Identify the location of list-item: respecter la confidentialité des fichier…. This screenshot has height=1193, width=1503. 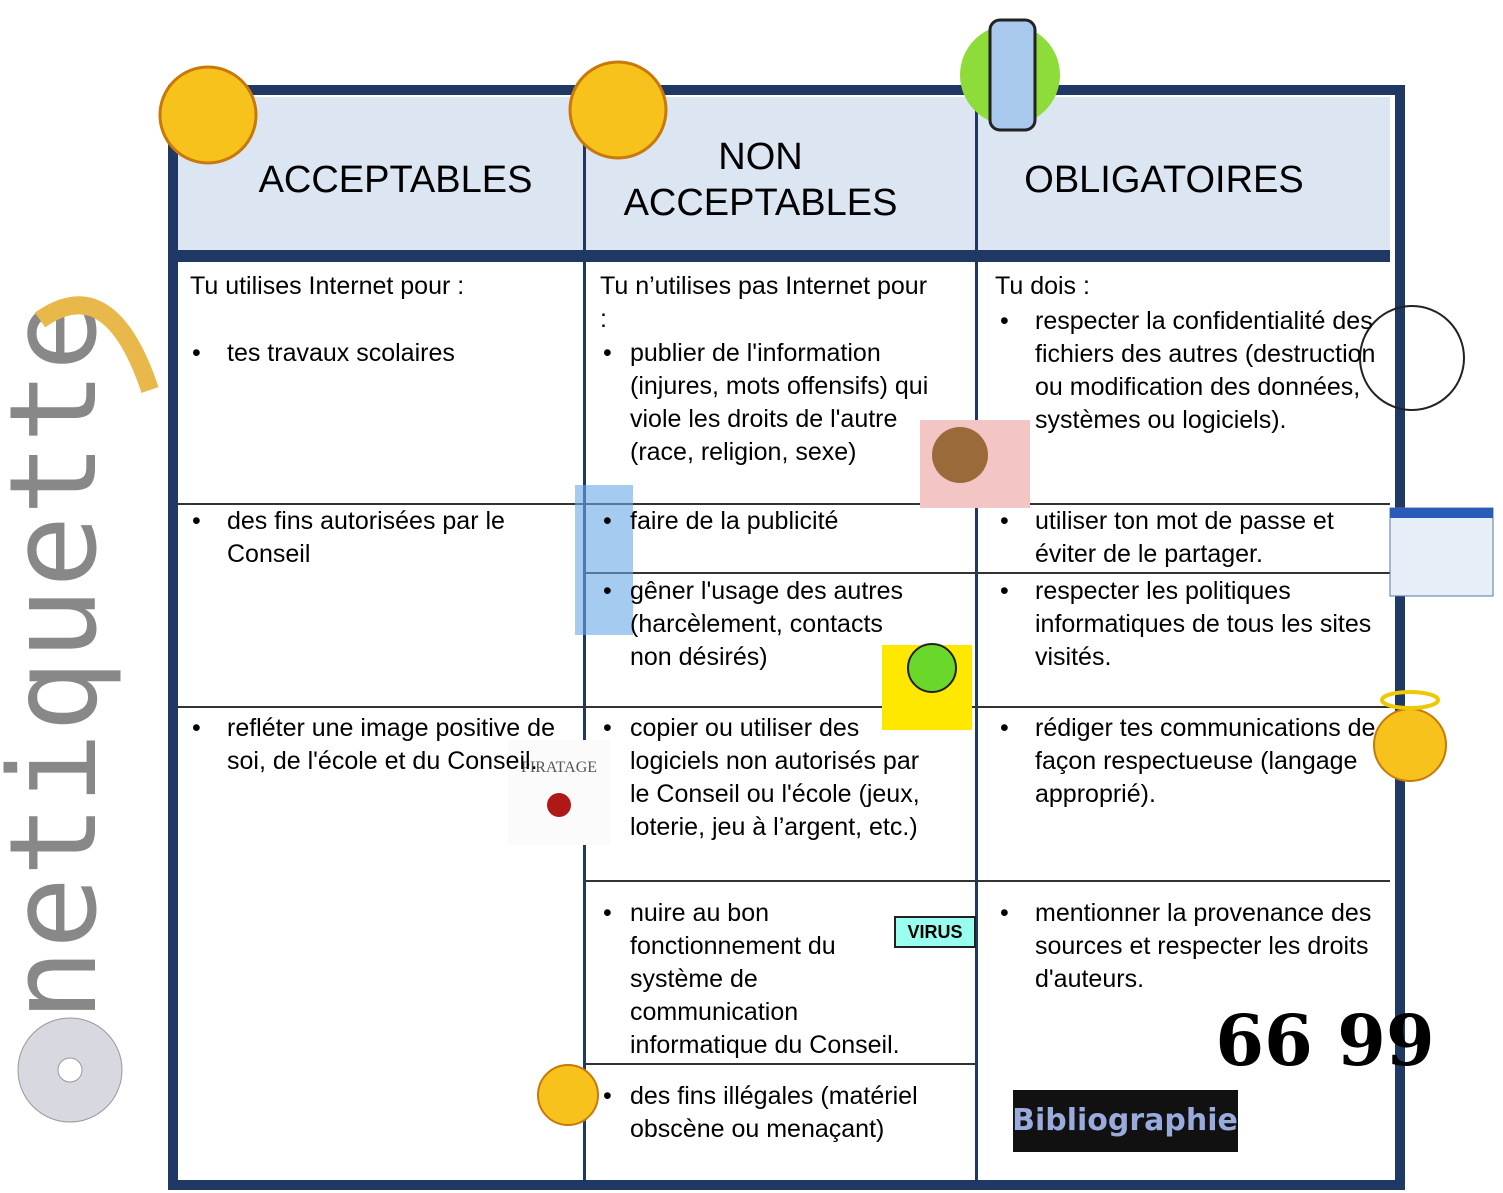
(1205, 370).